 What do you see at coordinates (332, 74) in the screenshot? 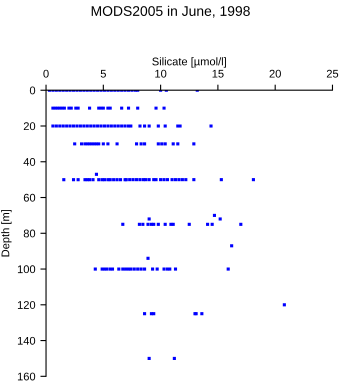
I see `x-tick-label: 25` at bounding box center [332, 74].